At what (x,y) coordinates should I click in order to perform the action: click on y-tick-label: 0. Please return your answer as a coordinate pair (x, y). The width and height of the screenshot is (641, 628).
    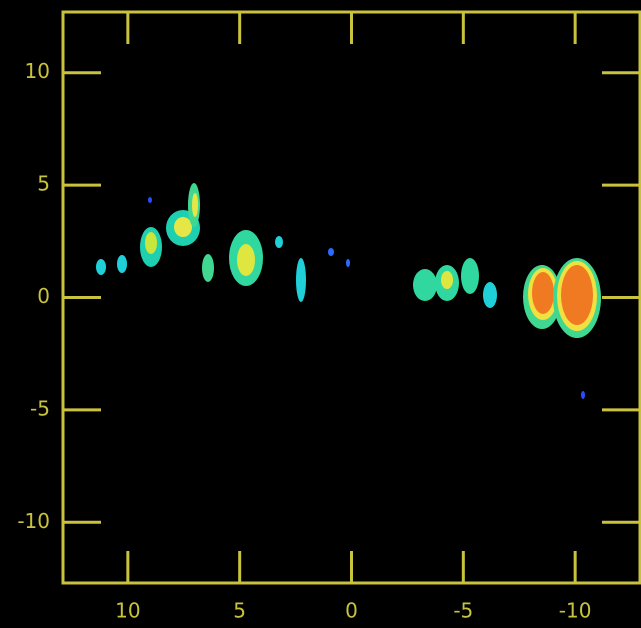
    Looking at the image, I should click on (43, 296).